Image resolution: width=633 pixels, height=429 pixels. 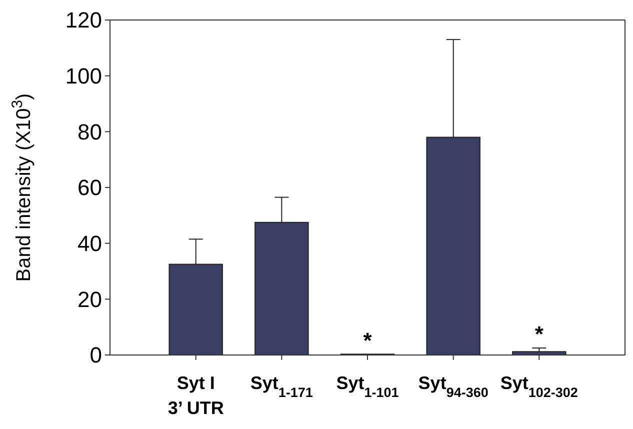 What do you see at coordinates (90, 131) in the screenshot?
I see `y-tick-label: 80` at bounding box center [90, 131].